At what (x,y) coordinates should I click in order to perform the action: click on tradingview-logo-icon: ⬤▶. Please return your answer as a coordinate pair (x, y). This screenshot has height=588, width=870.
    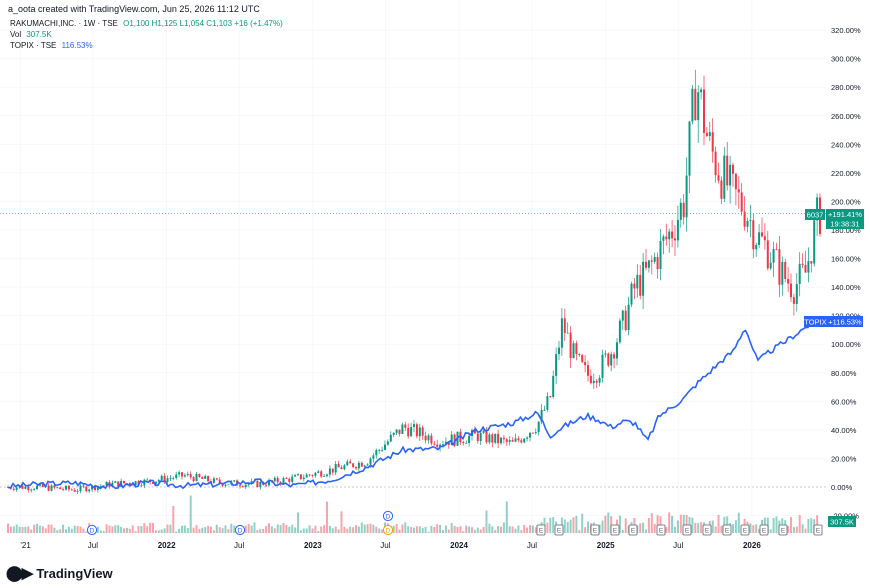
    Looking at the image, I should click on (19, 573).